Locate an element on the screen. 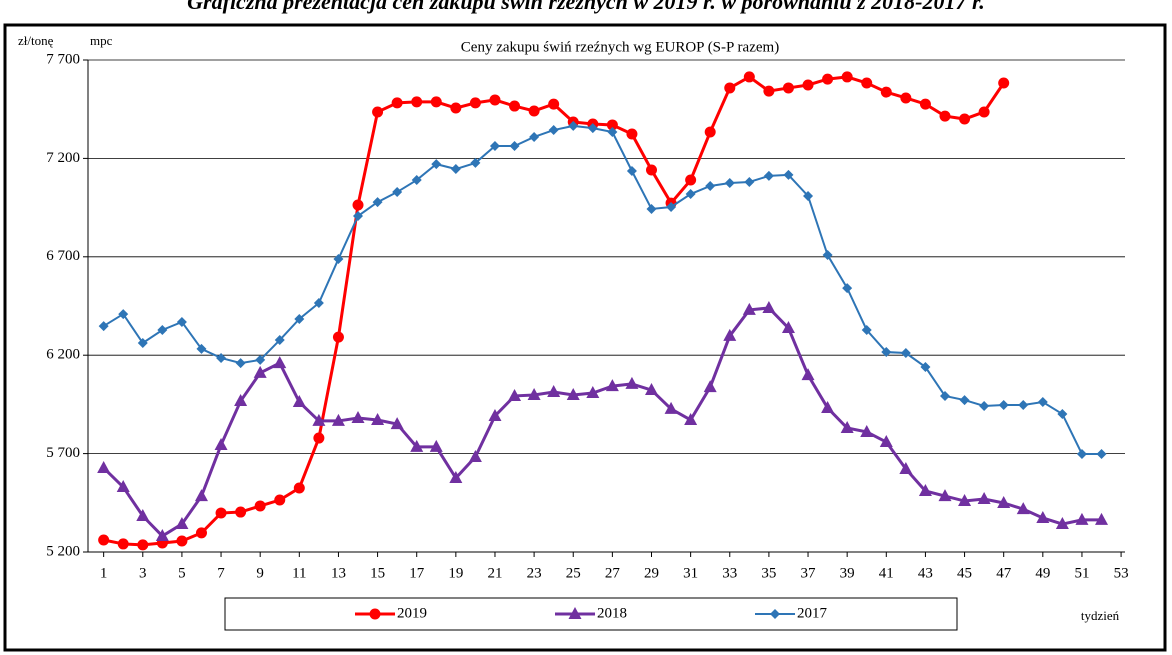 This screenshot has width=1172, height=655. y-tick-label: 6 200 is located at coordinates (63, 355).